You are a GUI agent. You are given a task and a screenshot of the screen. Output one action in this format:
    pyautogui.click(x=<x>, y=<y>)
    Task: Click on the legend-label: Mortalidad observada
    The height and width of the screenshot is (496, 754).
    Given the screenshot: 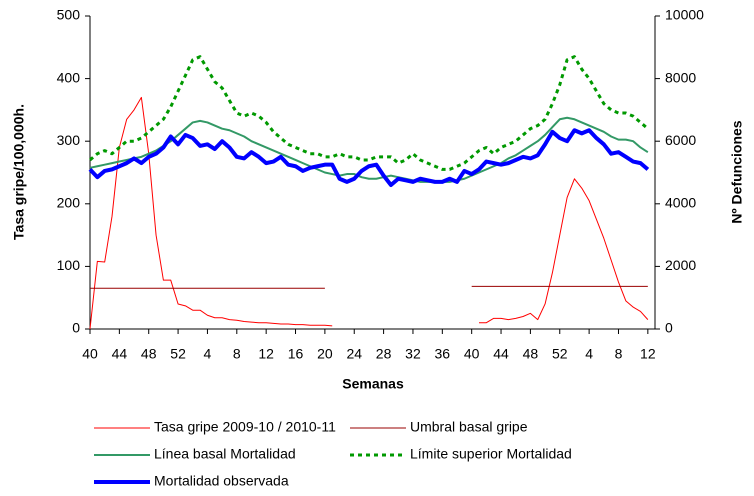 What is the action you would take?
    pyautogui.click(x=221, y=481)
    